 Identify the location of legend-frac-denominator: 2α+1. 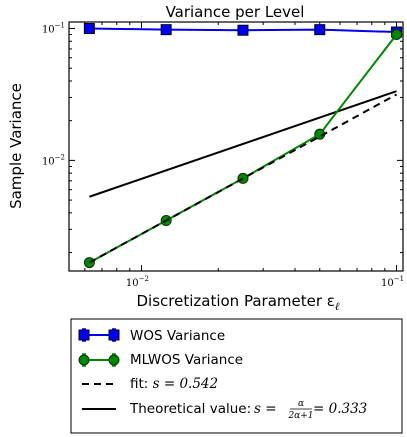
(300, 416).